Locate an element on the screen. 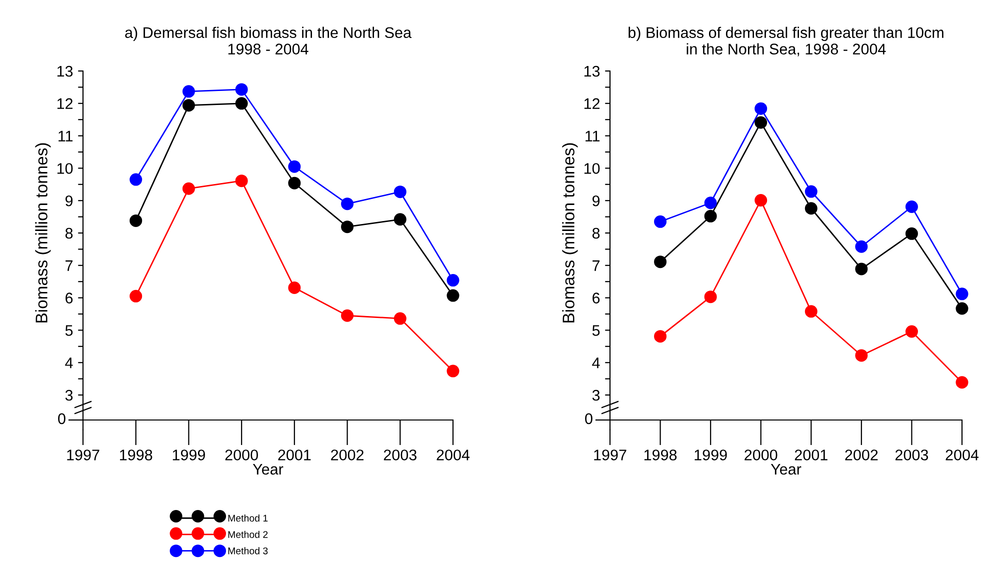 The width and height of the screenshot is (984, 565). chart-title: a) Demersal fish biomass in the North Sea 1998 - 2004 is located at coordinates (268, 40).